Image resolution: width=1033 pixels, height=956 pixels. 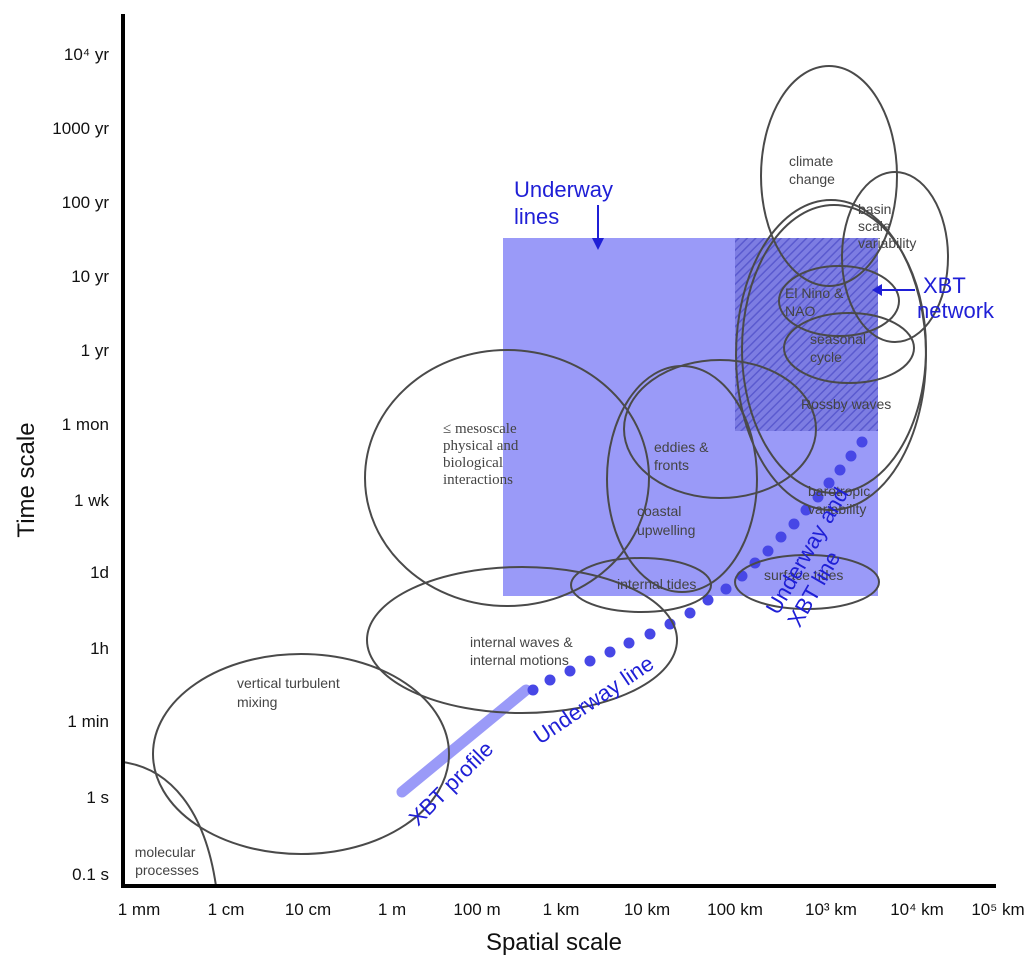 What do you see at coordinates (167, 861) in the screenshot?
I see `molecular-processes-label: molecular processes` at bounding box center [167, 861].